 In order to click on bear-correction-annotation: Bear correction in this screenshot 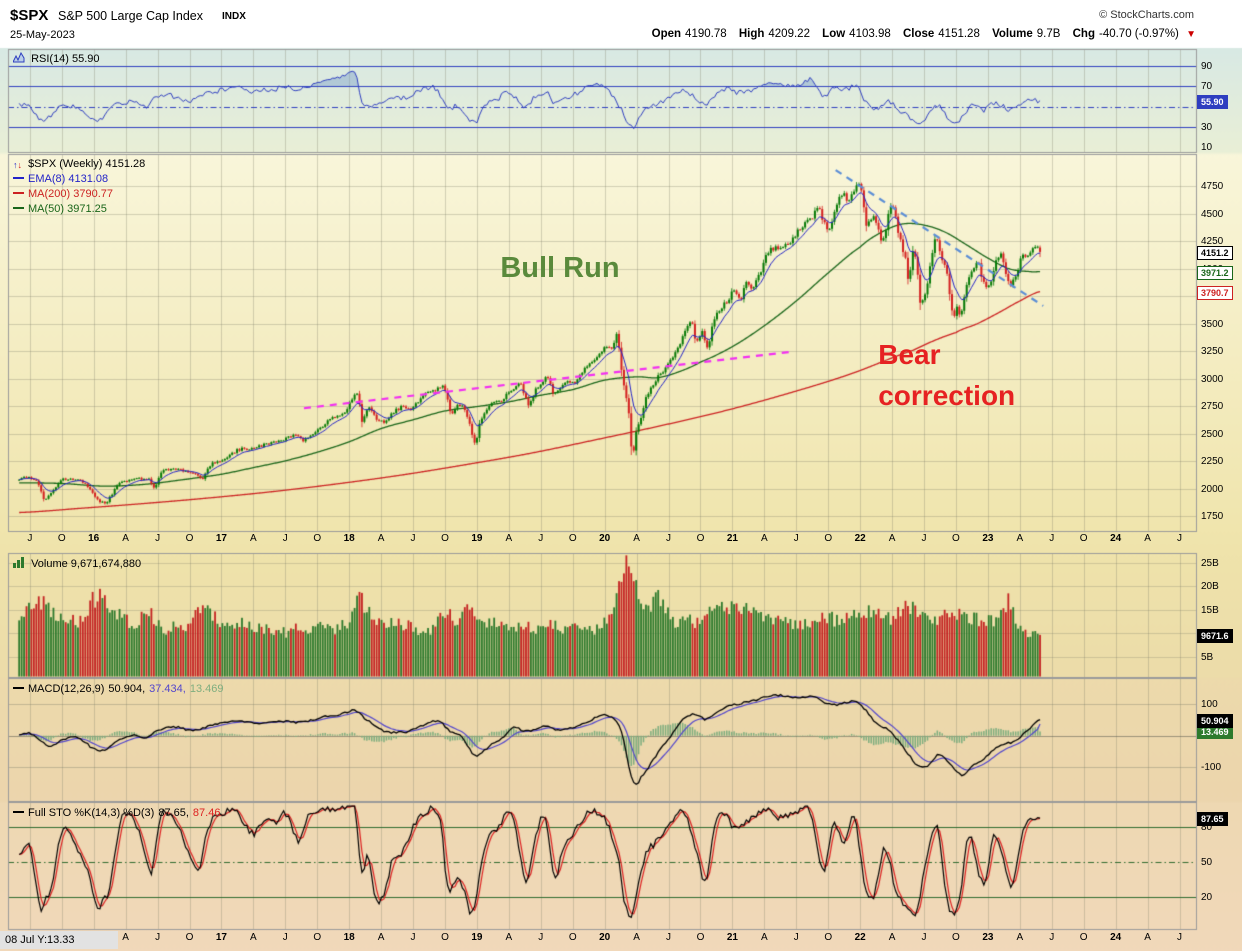, I will do `click(946, 375)`.